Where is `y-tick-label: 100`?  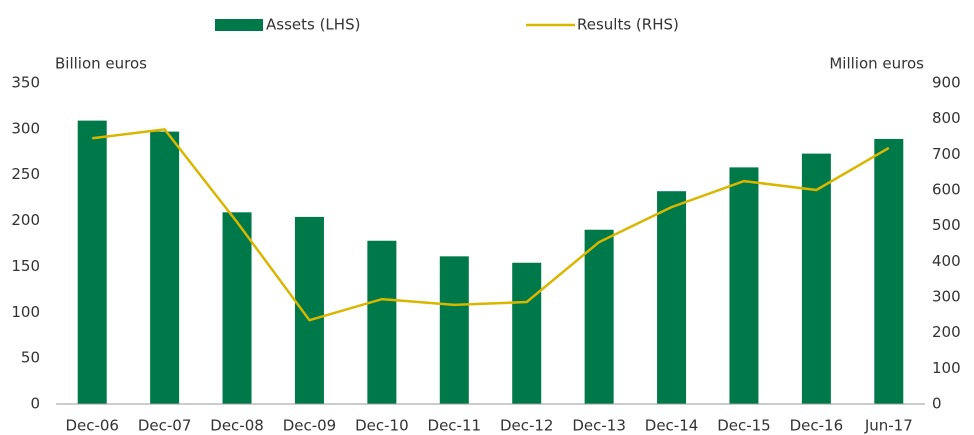 y-tick-label: 100 is located at coordinates (25, 312).